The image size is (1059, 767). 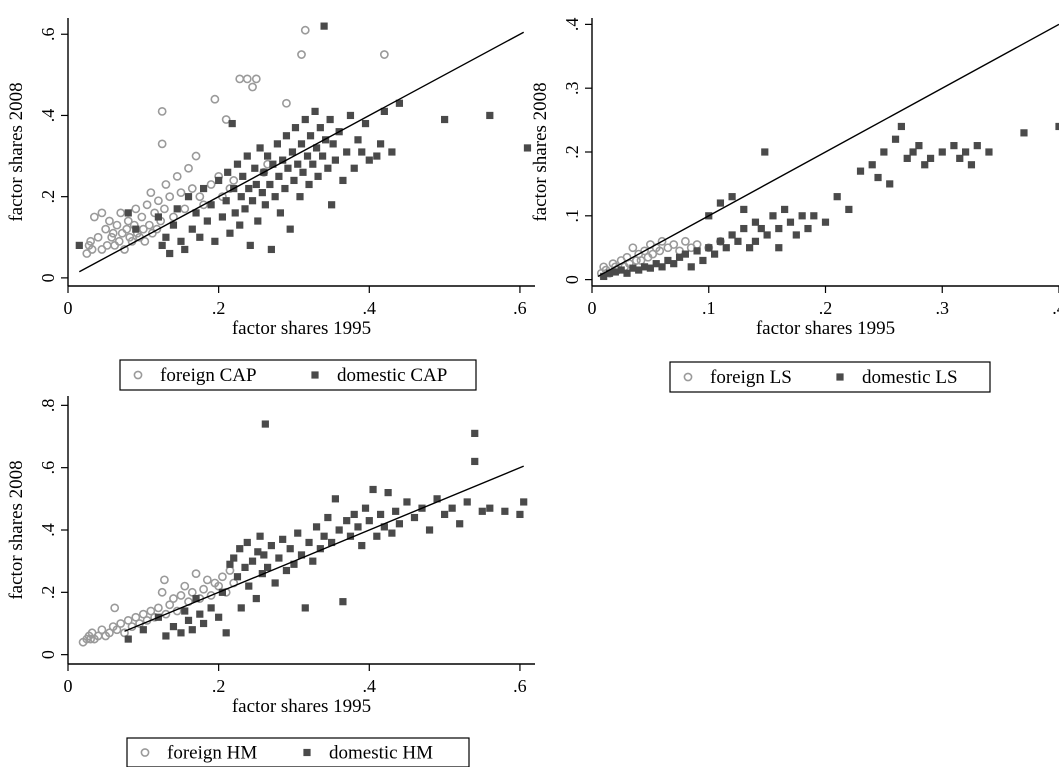 I want to click on series-domestic-ls, so click(x=829, y=201).